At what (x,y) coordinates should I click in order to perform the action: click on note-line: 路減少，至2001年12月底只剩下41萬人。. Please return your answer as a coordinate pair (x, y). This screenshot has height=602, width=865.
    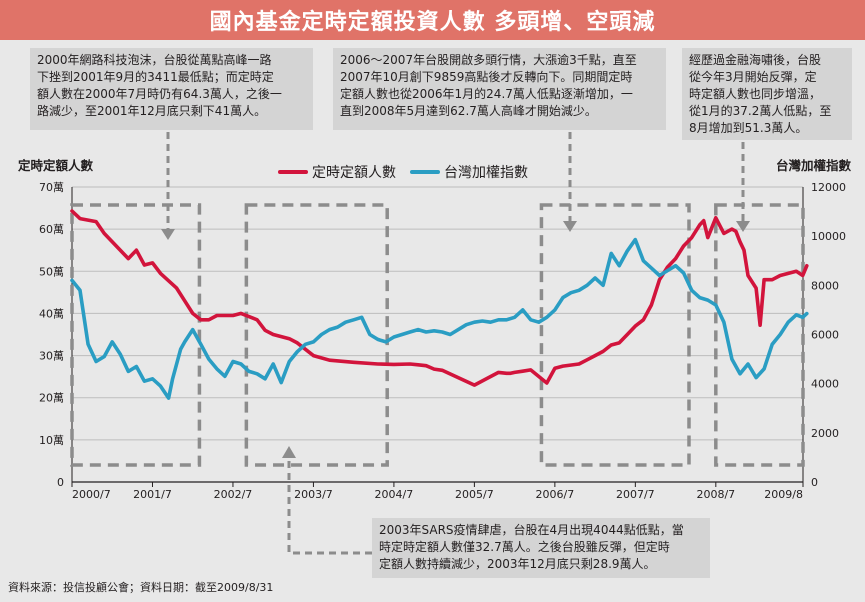
    Looking at the image, I should click on (152, 111).